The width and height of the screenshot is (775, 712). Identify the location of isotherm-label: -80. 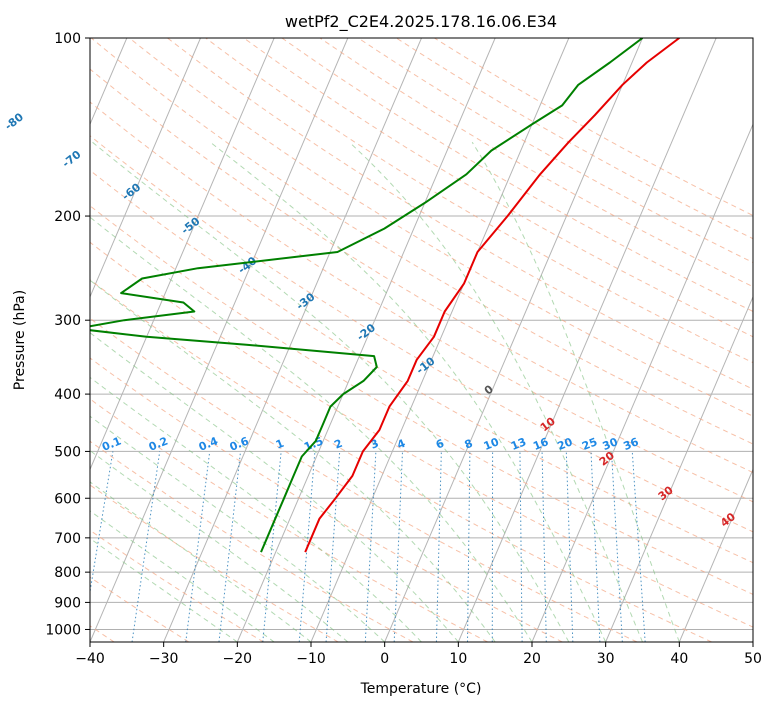
(14, 121).